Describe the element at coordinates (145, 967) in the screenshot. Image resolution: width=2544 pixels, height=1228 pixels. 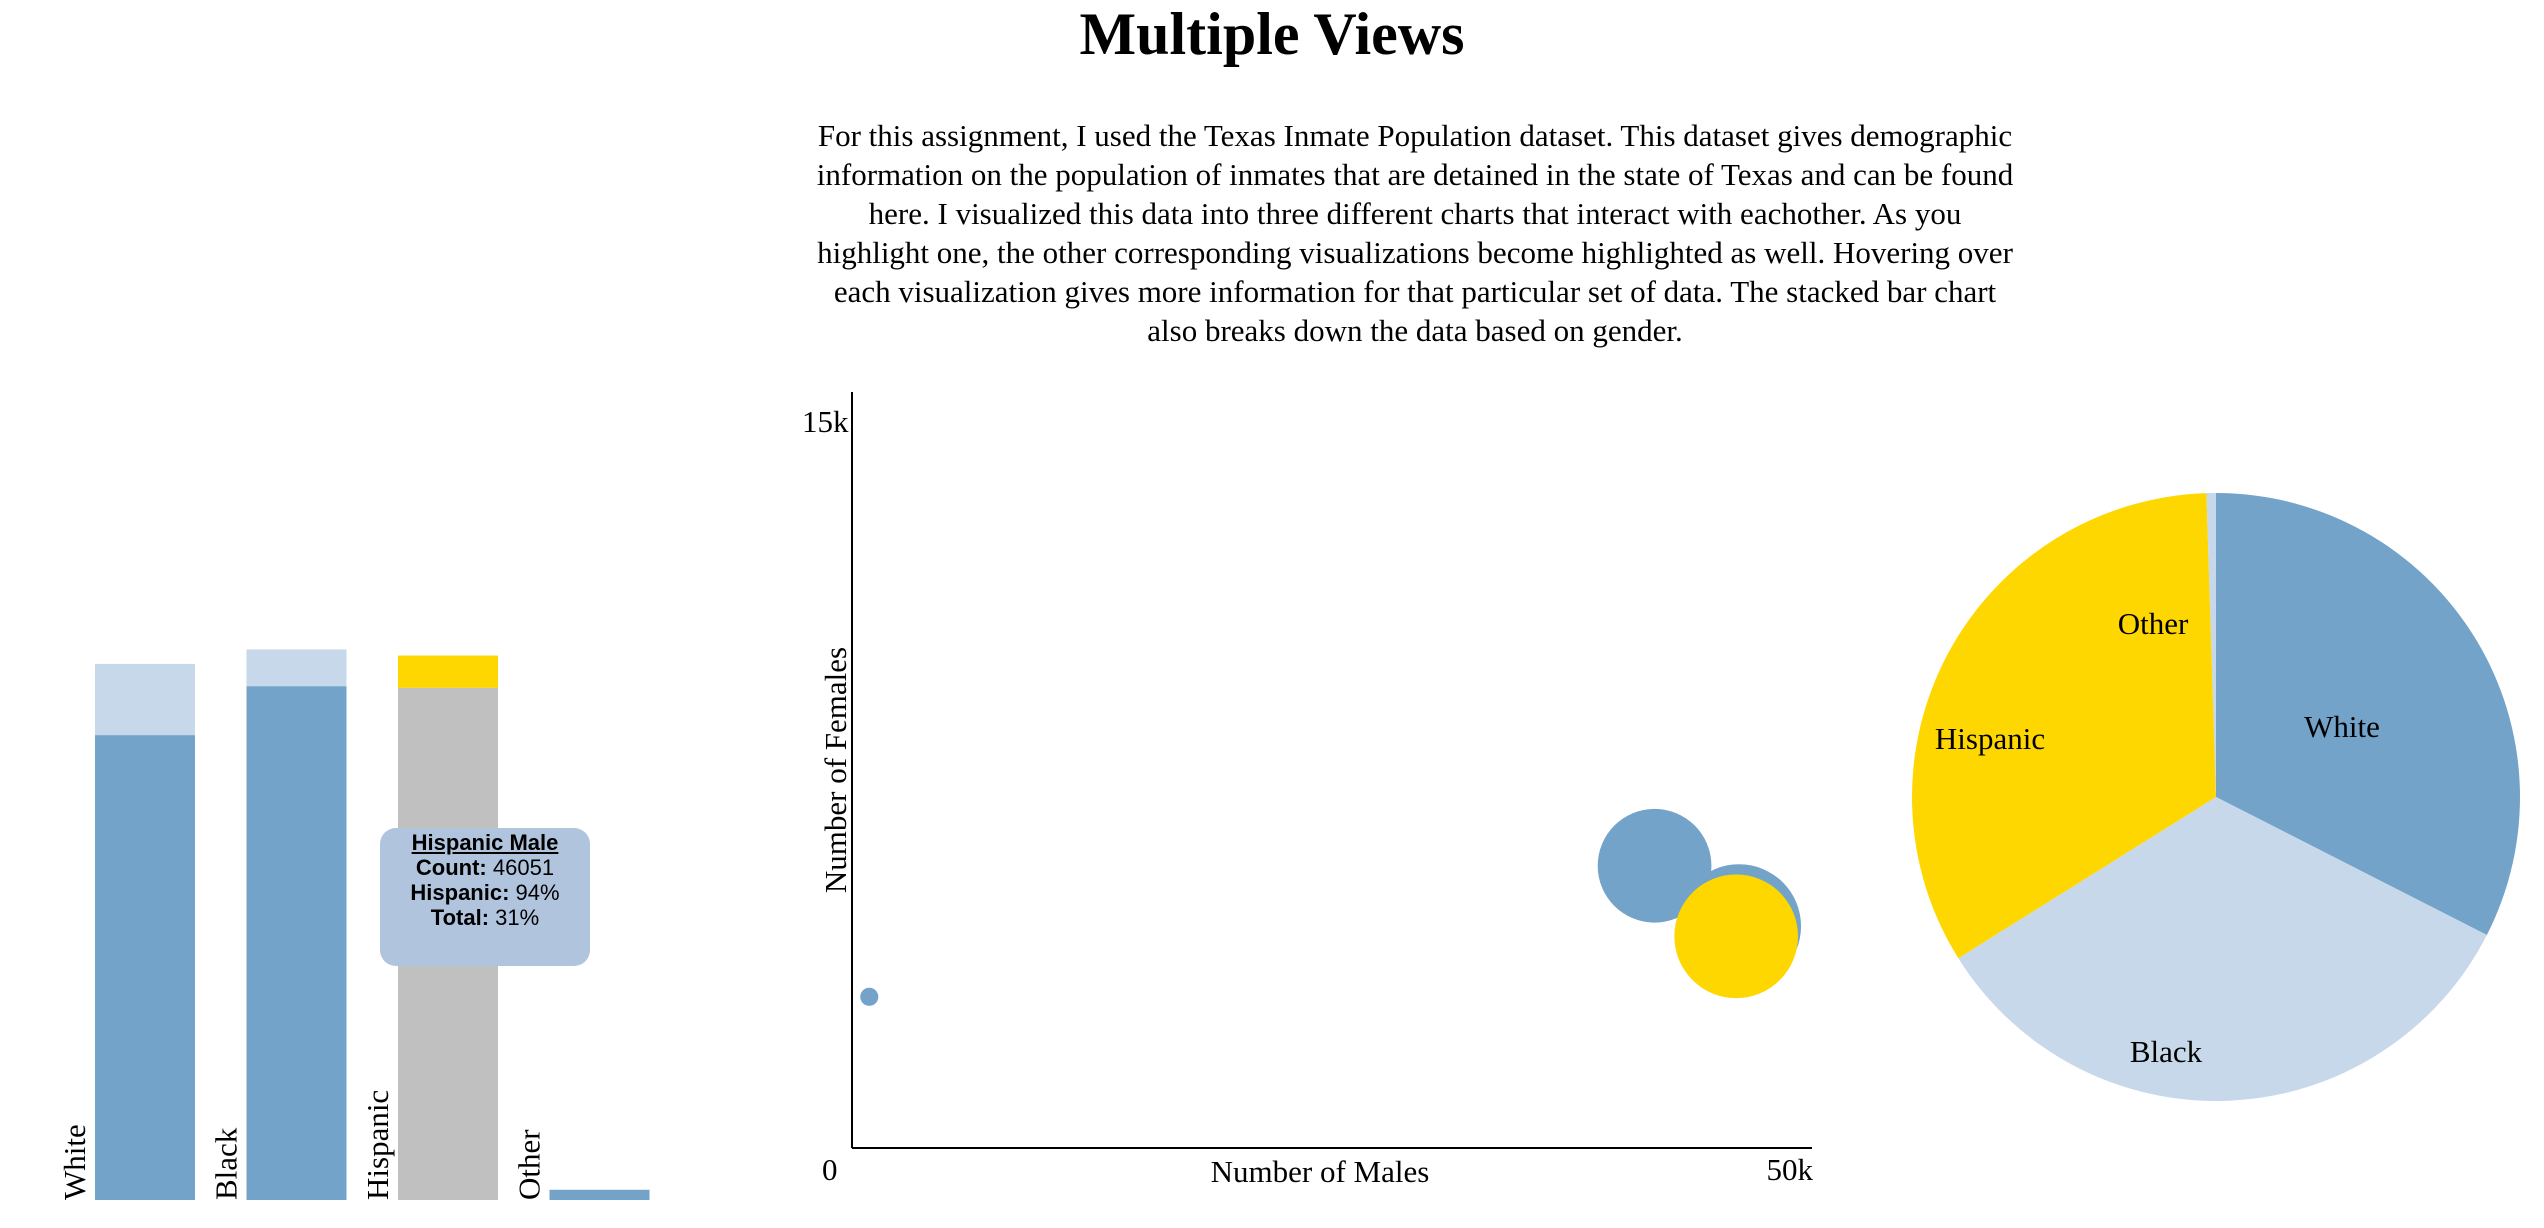
I see `bar-white-male` at that location.